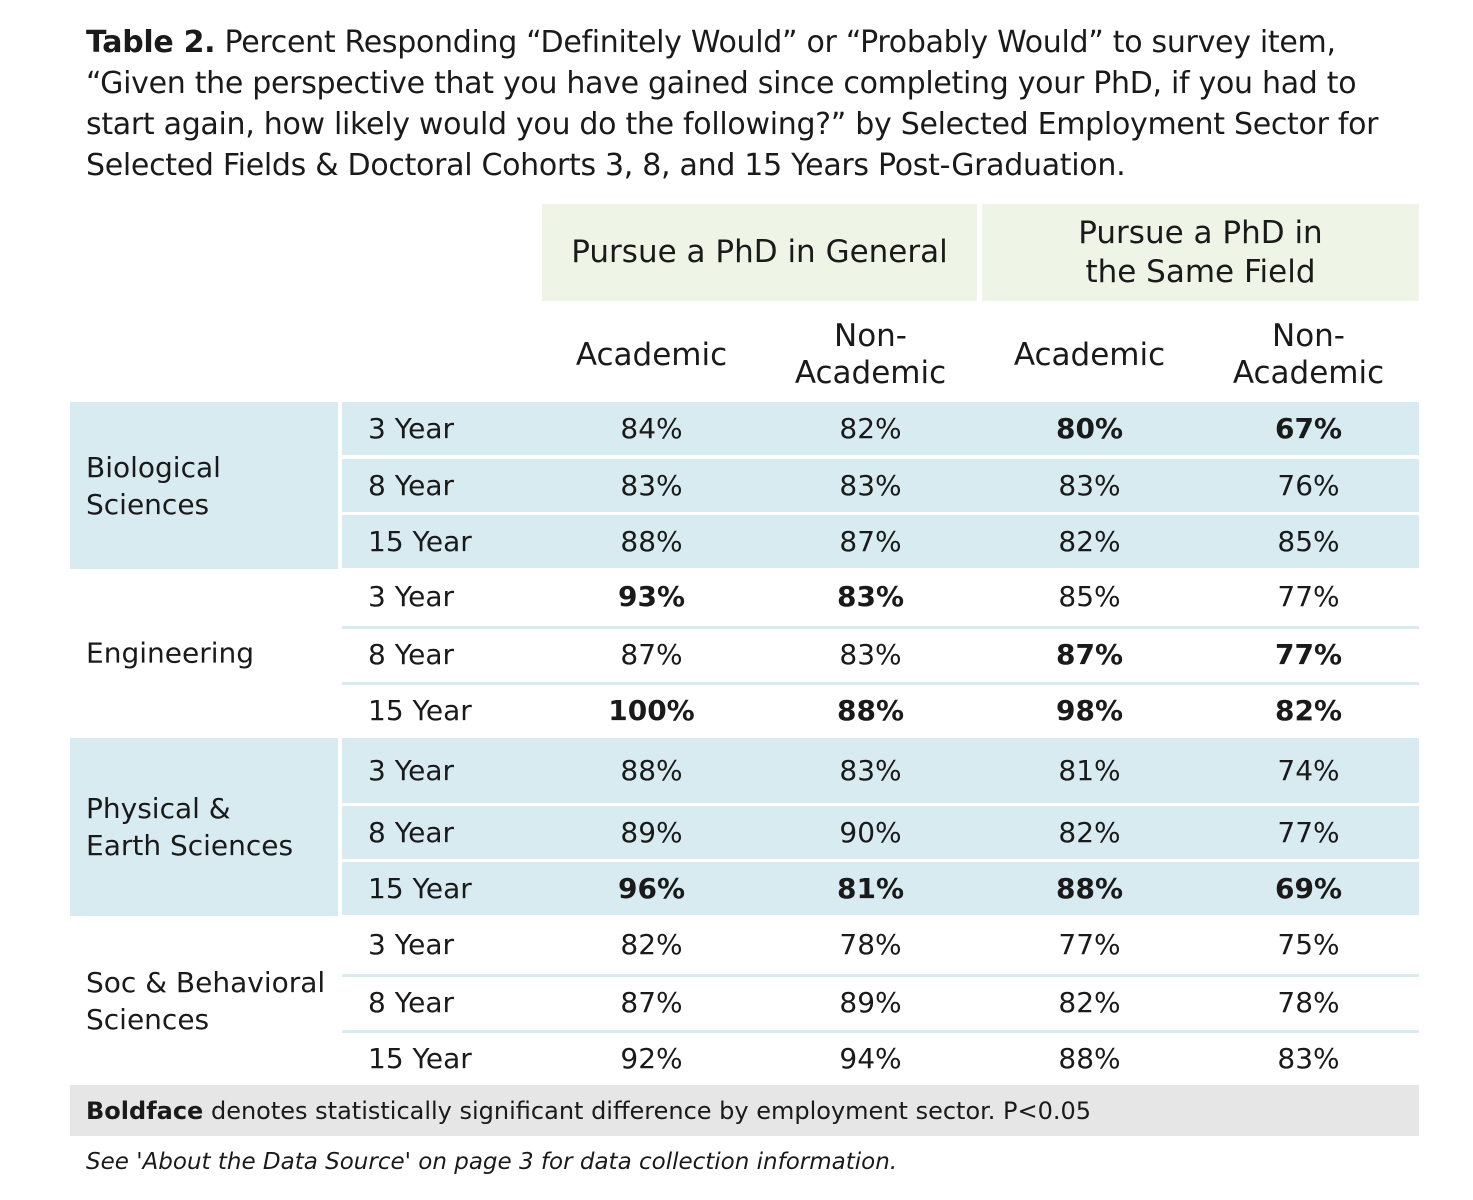 This screenshot has height=1200, width=1473. Describe the element at coordinates (1308, 888) in the screenshot. I see `value-cell: 69%` at that location.